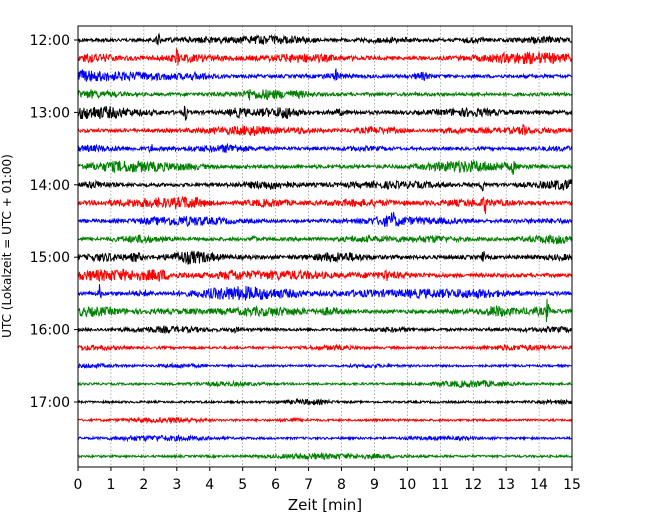  I want to click on y-tick-label: 17:00, so click(50, 403).